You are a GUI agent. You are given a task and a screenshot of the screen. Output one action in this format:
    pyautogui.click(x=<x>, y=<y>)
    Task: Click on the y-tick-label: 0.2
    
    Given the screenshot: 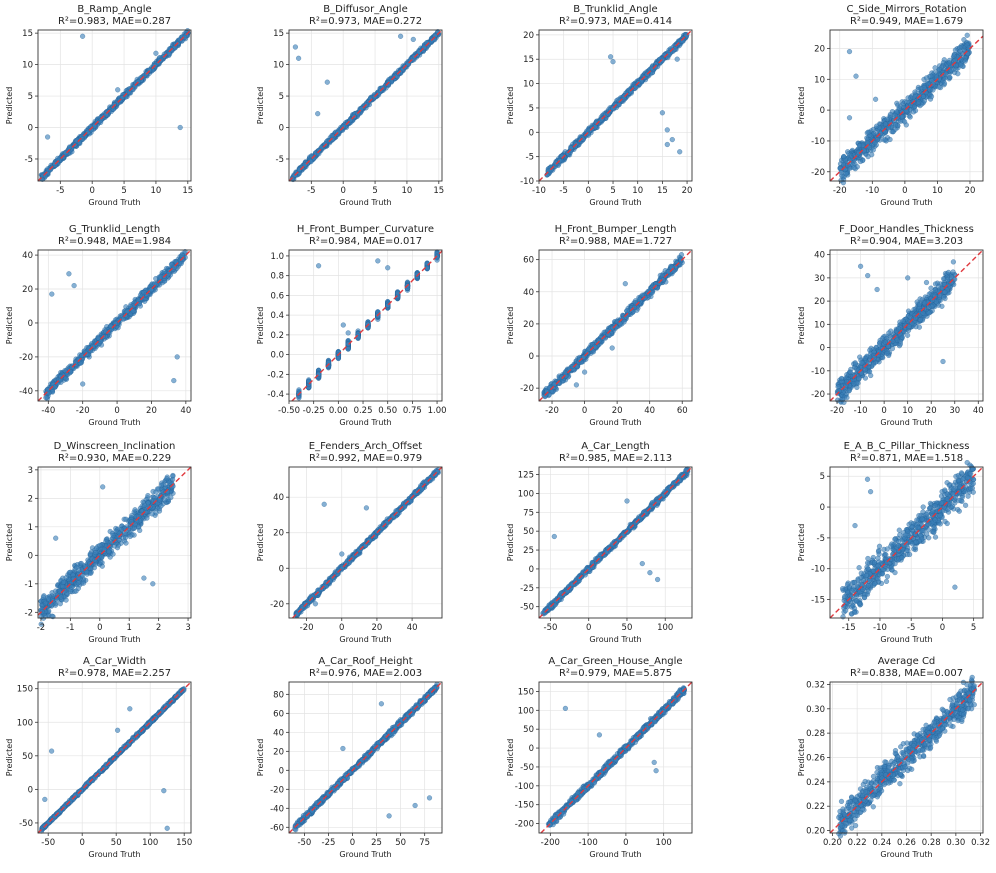 What is the action you would take?
    pyautogui.click(x=277, y=336)
    